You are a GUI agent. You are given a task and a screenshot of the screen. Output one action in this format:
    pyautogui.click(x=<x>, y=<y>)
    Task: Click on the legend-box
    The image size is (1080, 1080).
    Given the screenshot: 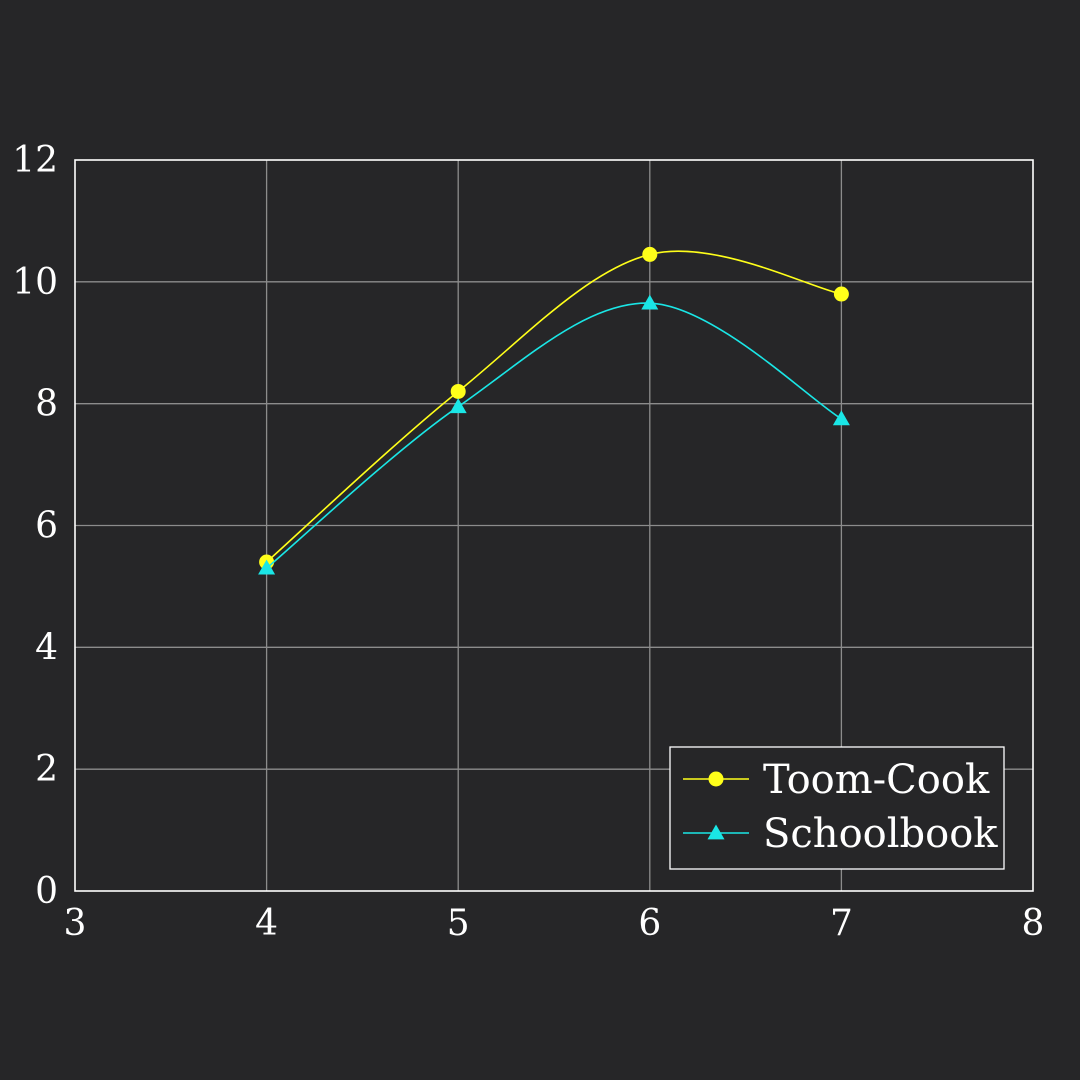 What is the action you would take?
    pyautogui.click(x=837, y=808)
    